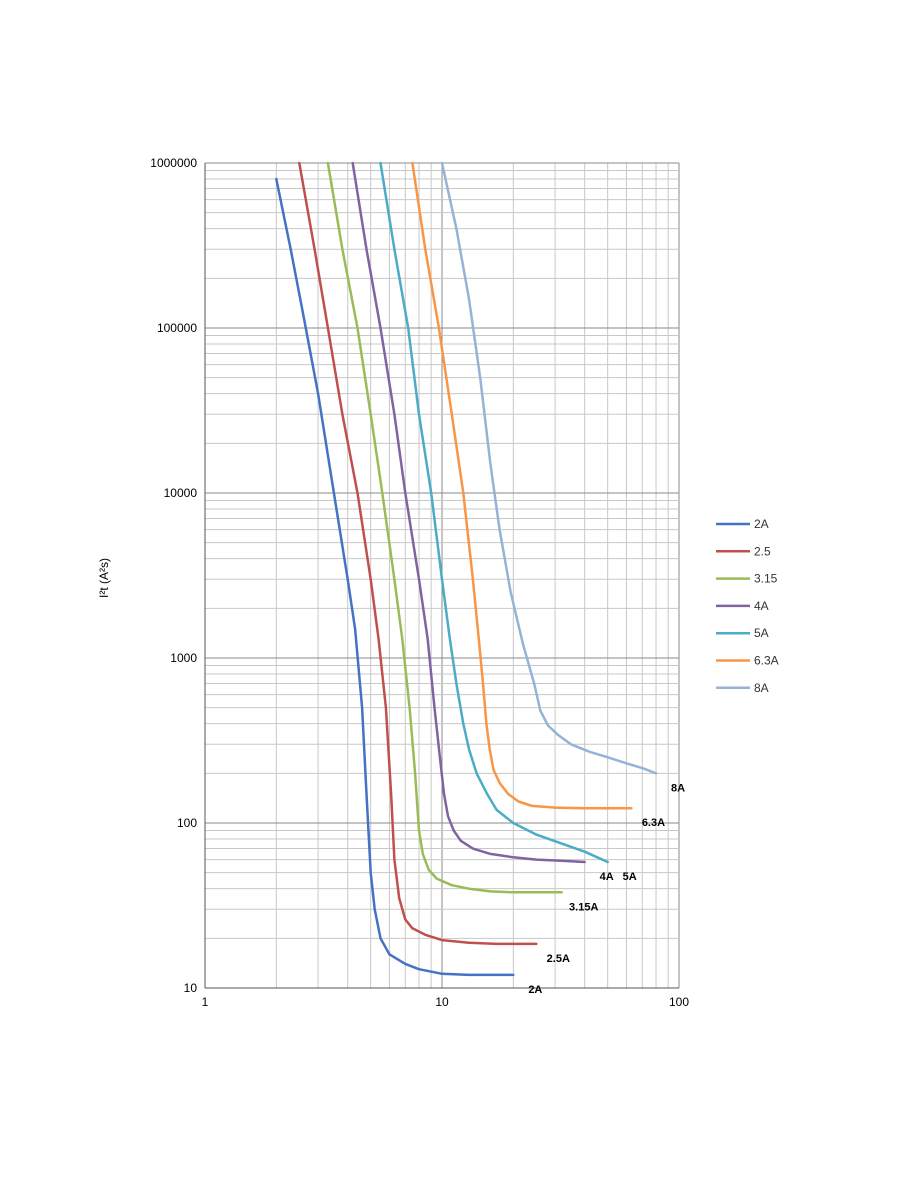 This screenshot has height=1188, width=918. I want to click on series-end-label: 4A, so click(607, 877).